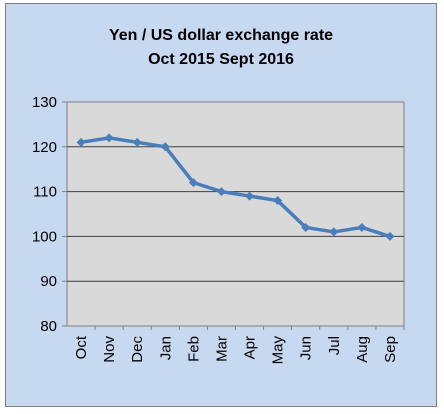 The width and height of the screenshot is (444, 414). I want to click on data-point-oct, so click(81, 142).